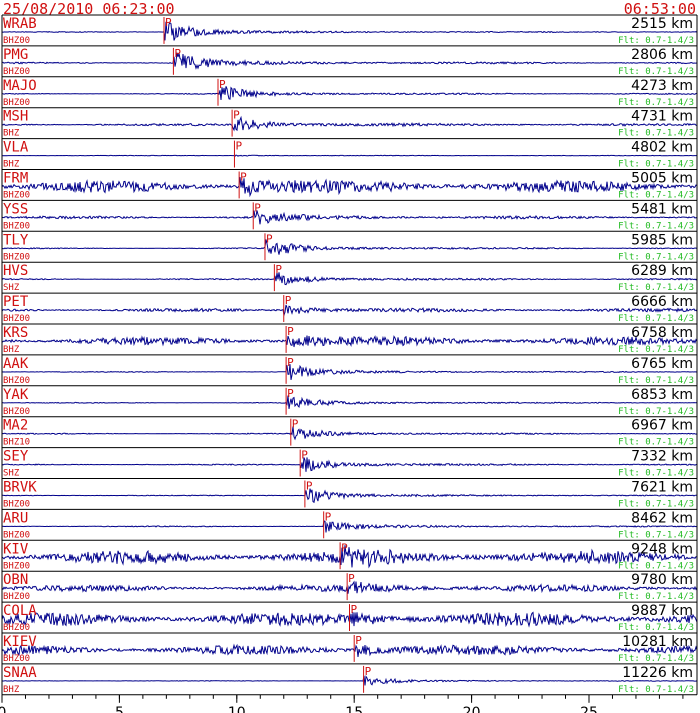 This screenshot has height=713, width=700. What do you see at coordinates (349, 464) in the screenshot?
I see `waveform-sey` at bounding box center [349, 464].